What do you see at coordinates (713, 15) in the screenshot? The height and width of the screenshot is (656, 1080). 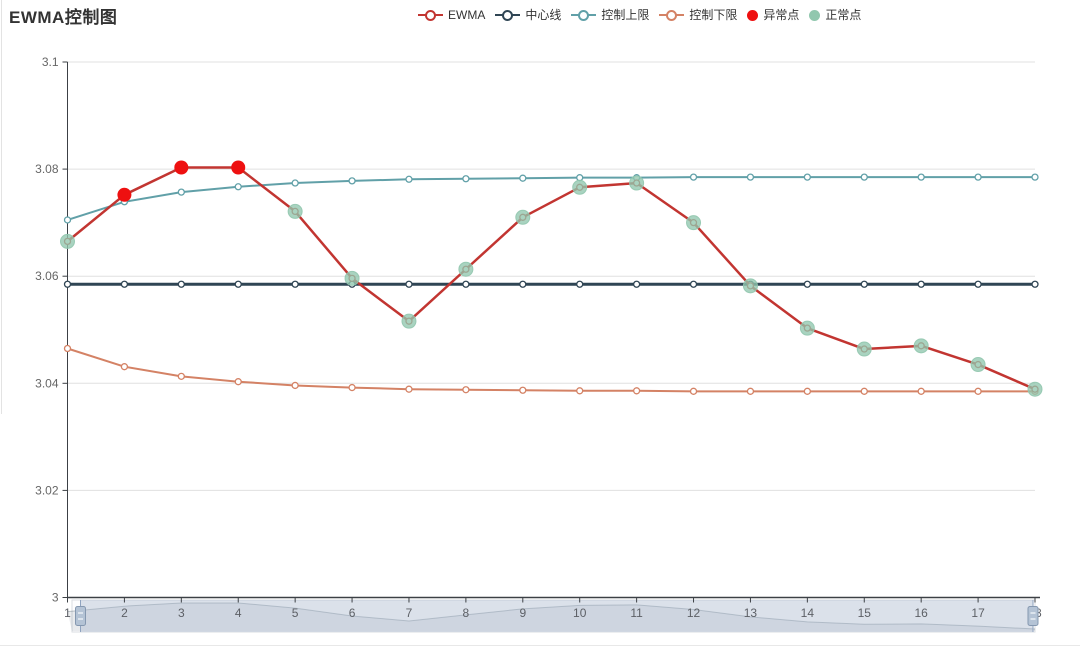 I see `legend-item-label: 控制下限` at bounding box center [713, 15].